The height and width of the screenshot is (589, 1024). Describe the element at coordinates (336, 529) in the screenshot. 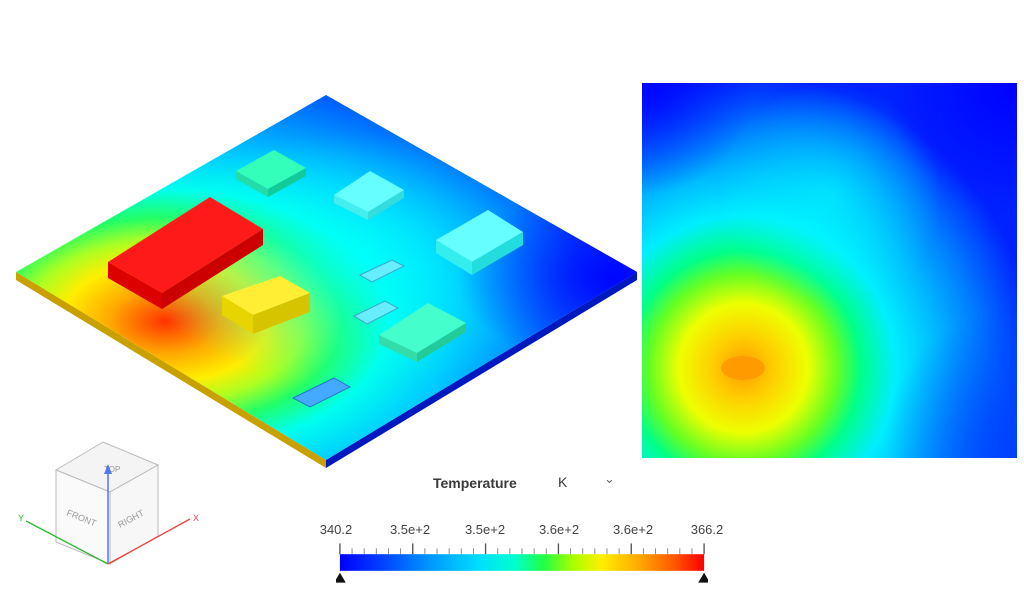

I see `legend-min-label: 340.2` at that location.